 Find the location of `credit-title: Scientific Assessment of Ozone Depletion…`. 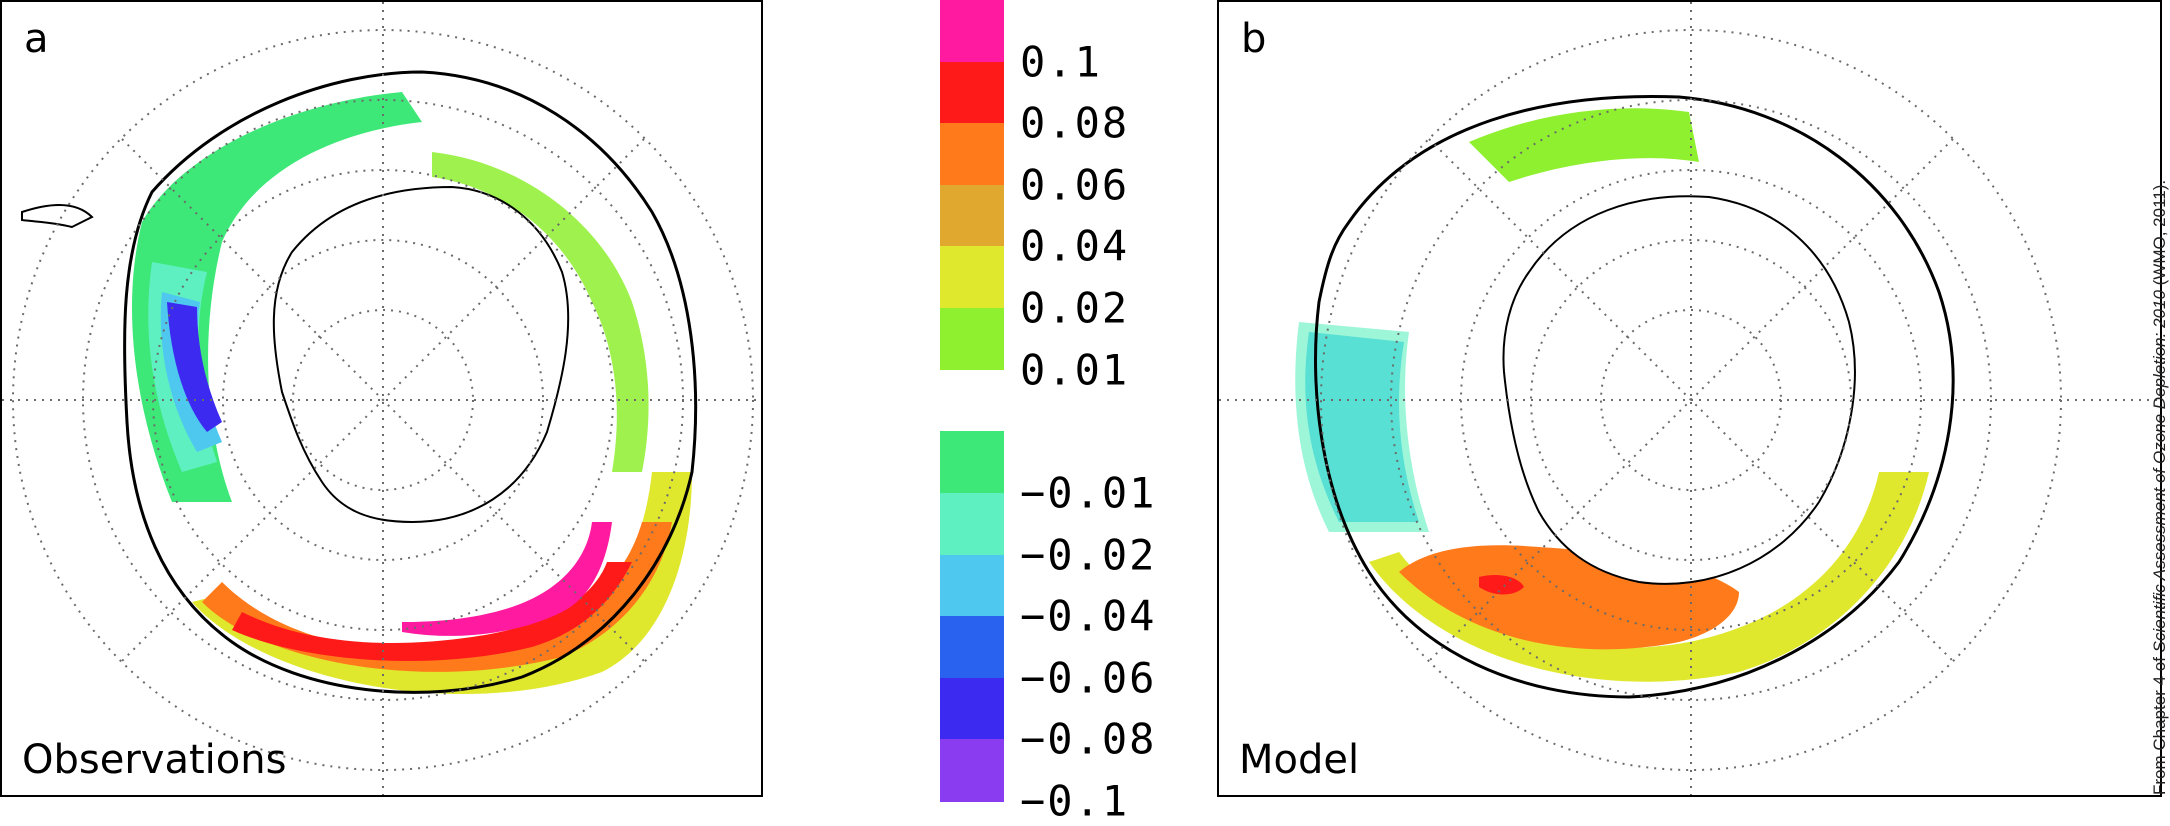

credit-title: Scientific Assessment of Ozone Depletion… is located at coordinates (2159, 471).